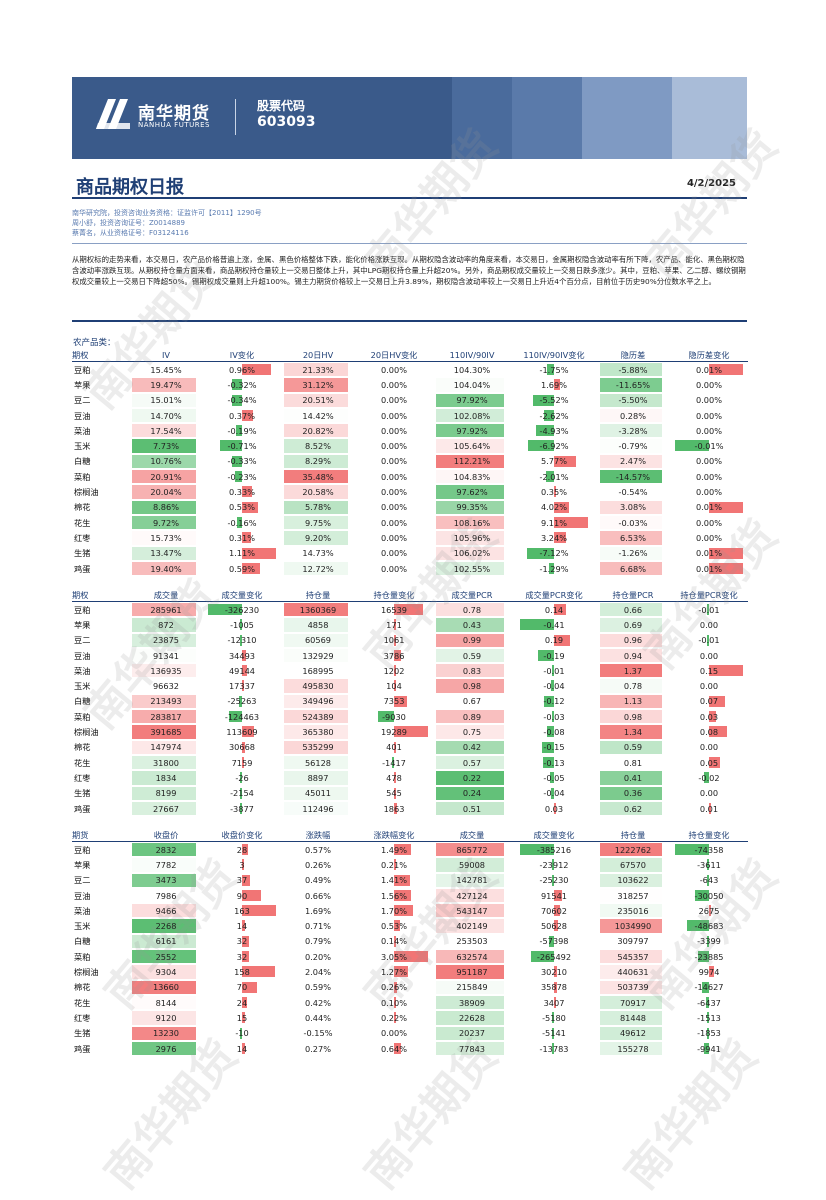  What do you see at coordinates (318, 910) in the screenshot?
I see `table-cell: 1.69%` at bounding box center [318, 910].